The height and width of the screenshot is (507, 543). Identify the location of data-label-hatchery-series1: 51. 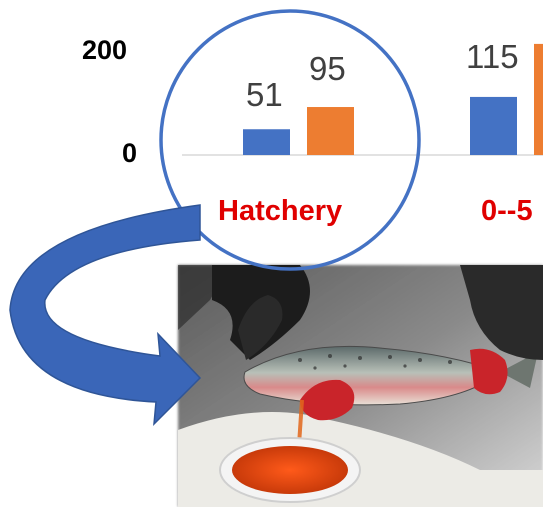
(264, 94).